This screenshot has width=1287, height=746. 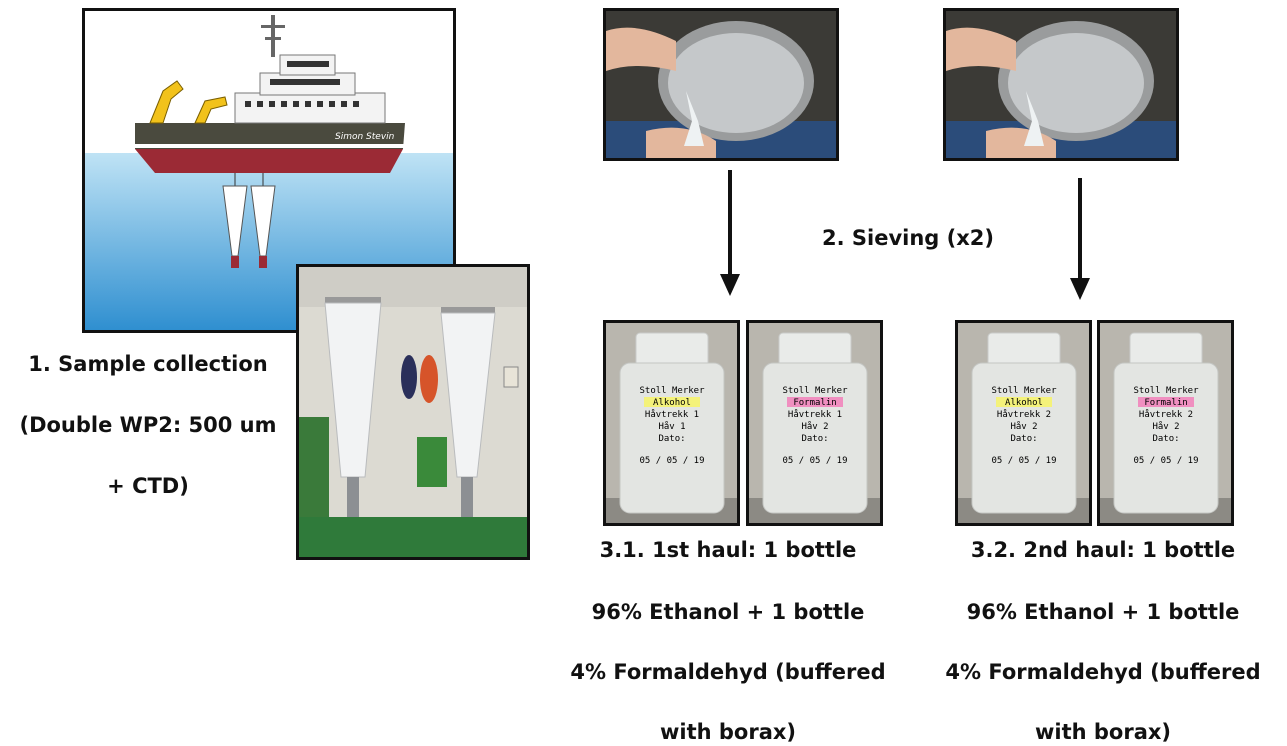 I want to click on step3-2-line-4: with borax), so click(x=1103, y=732).